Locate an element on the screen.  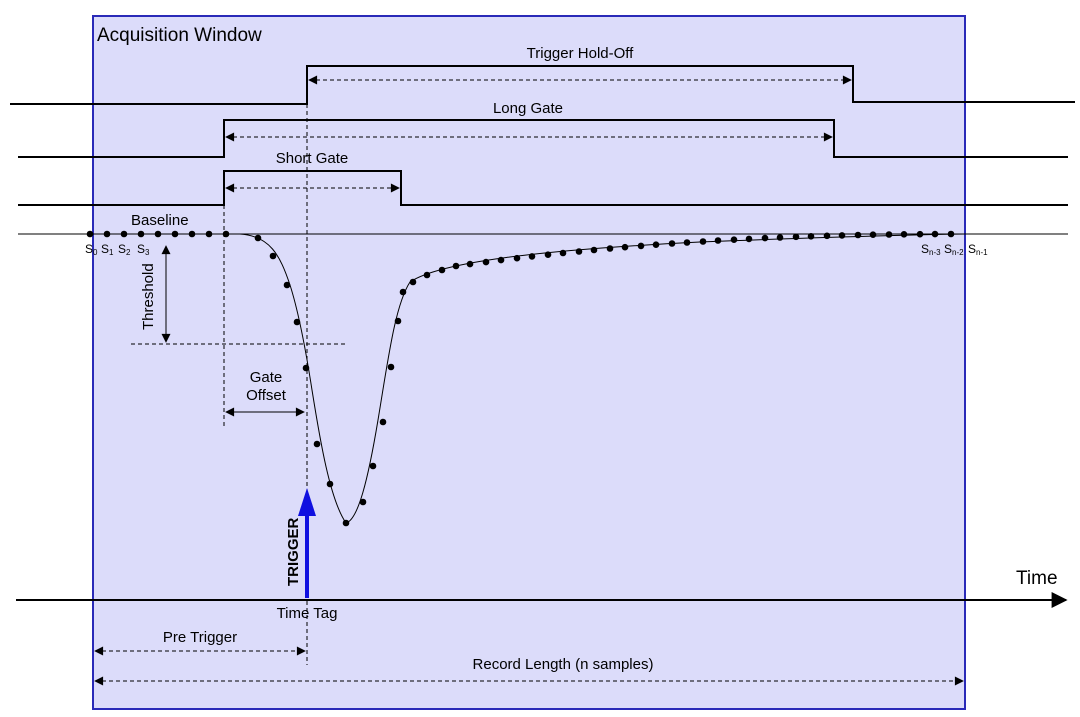
acquisition-window-title: Acquisition Window is located at coordinates (179, 35).